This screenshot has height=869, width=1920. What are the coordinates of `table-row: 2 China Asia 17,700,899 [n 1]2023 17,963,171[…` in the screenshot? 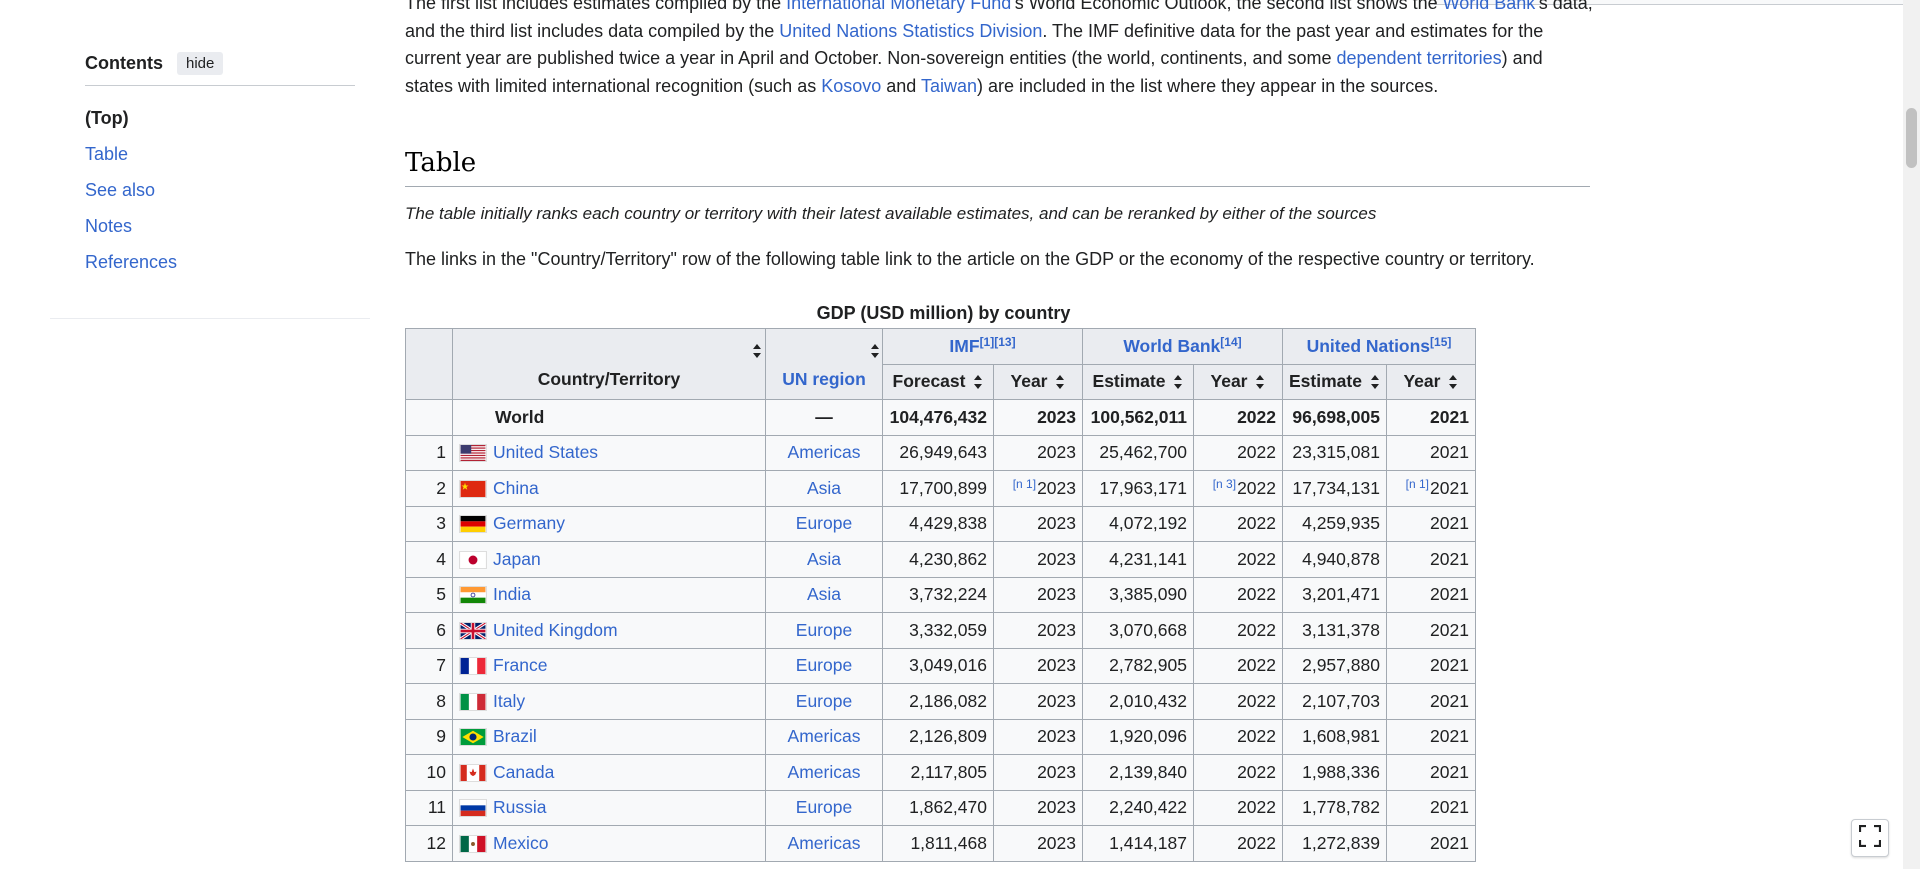 It's located at (940, 488).